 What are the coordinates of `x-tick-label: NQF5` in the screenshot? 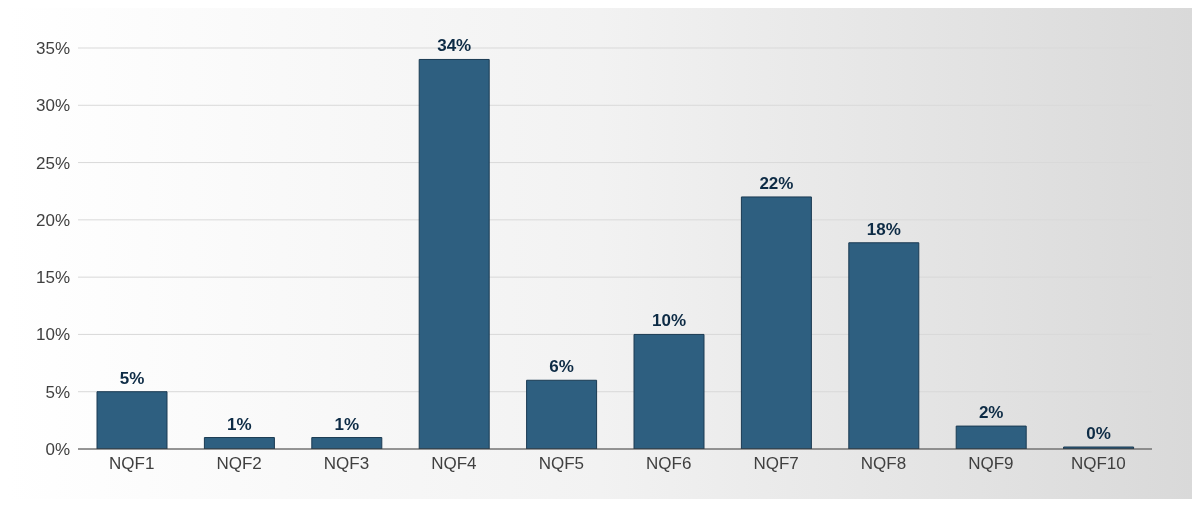 It's located at (561, 464).